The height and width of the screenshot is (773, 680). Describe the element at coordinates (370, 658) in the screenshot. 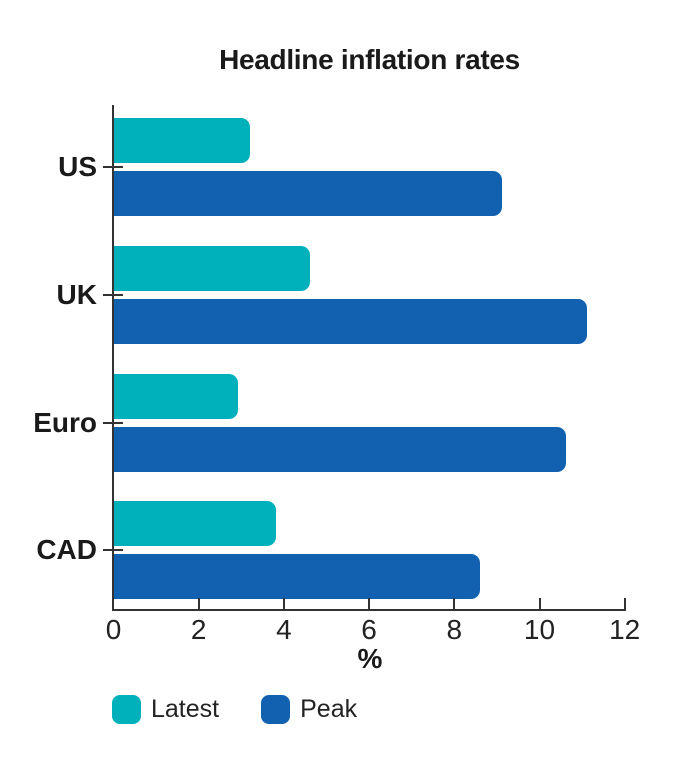

I see `x-axis-title: %` at that location.